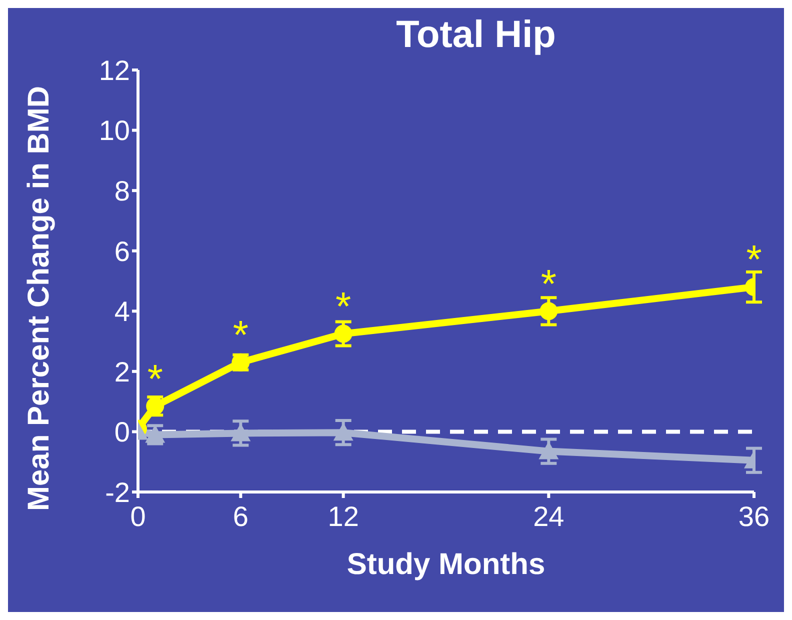  Describe the element at coordinates (122, 191) in the screenshot. I see `y-tick-label: 8` at that location.